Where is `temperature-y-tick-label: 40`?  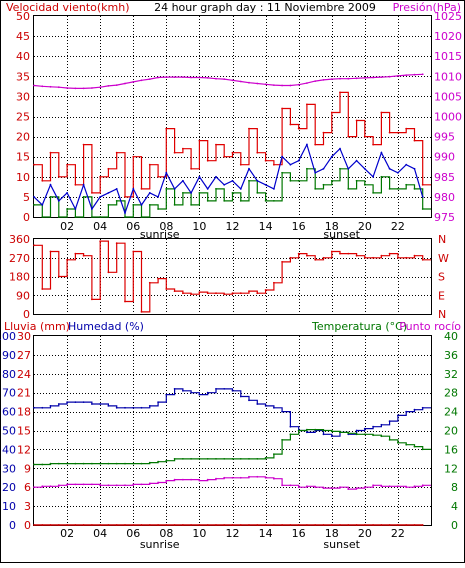 temperature-y-tick-label: 40 is located at coordinates (451, 336).